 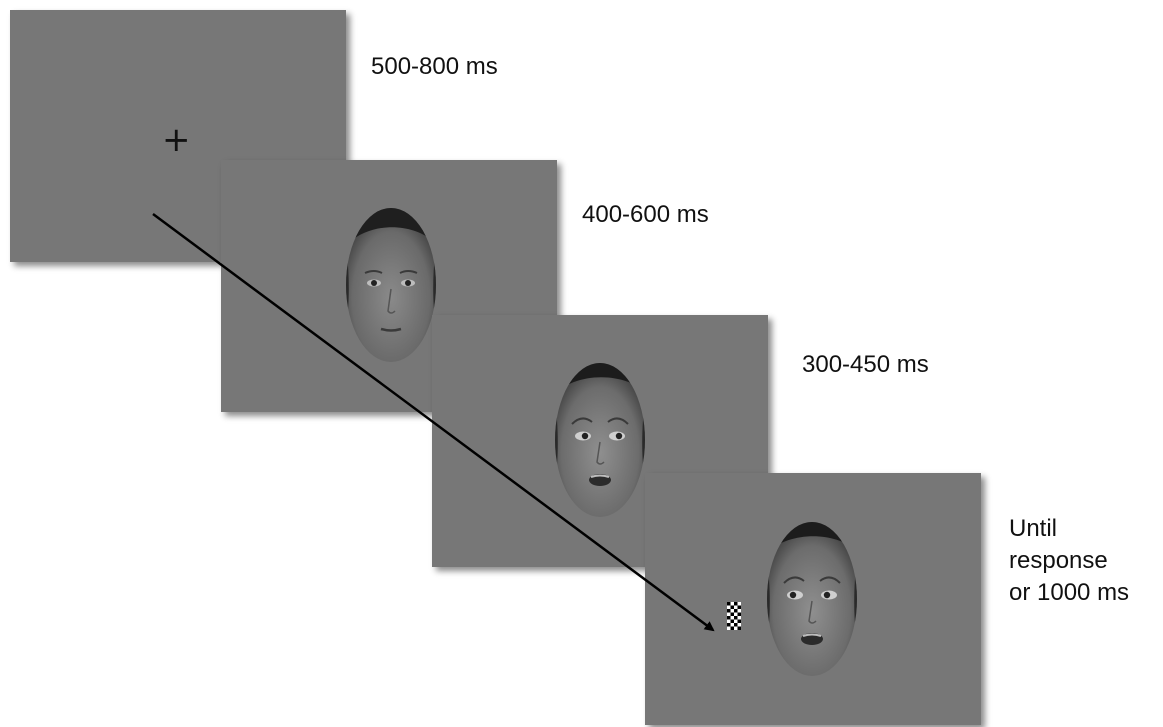 What do you see at coordinates (1058, 560) in the screenshot?
I see `duration-line: response` at bounding box center [1058, 560].